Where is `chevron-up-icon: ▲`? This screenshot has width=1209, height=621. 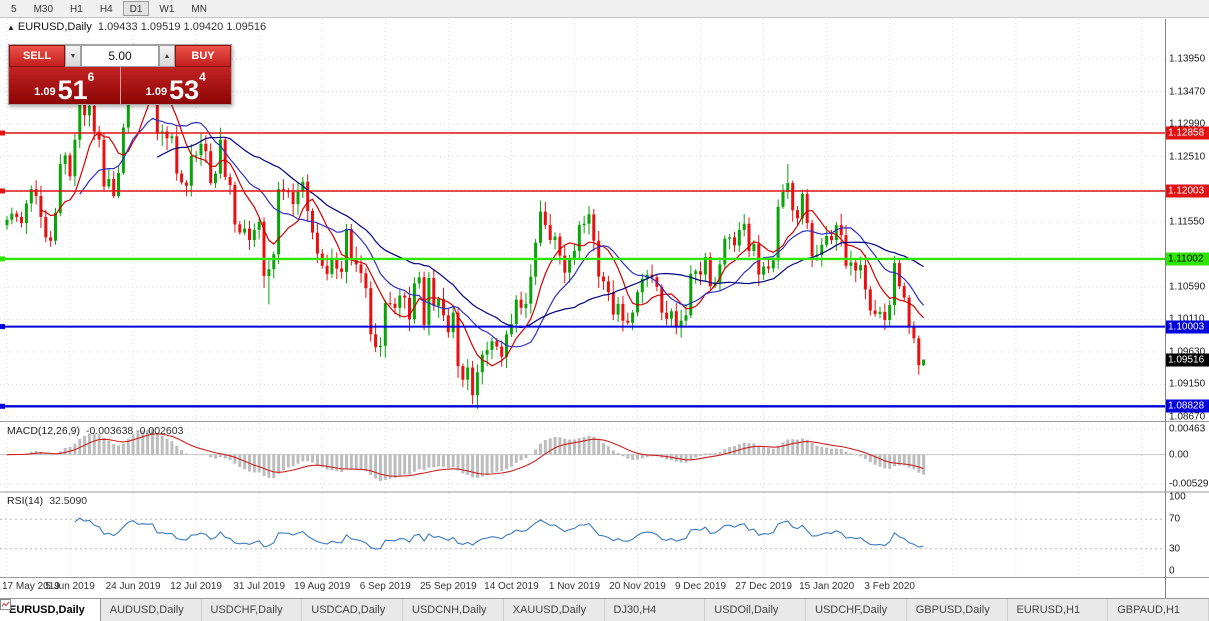 chevron-up-icon: ▲ is located at coordinates (167, 56).